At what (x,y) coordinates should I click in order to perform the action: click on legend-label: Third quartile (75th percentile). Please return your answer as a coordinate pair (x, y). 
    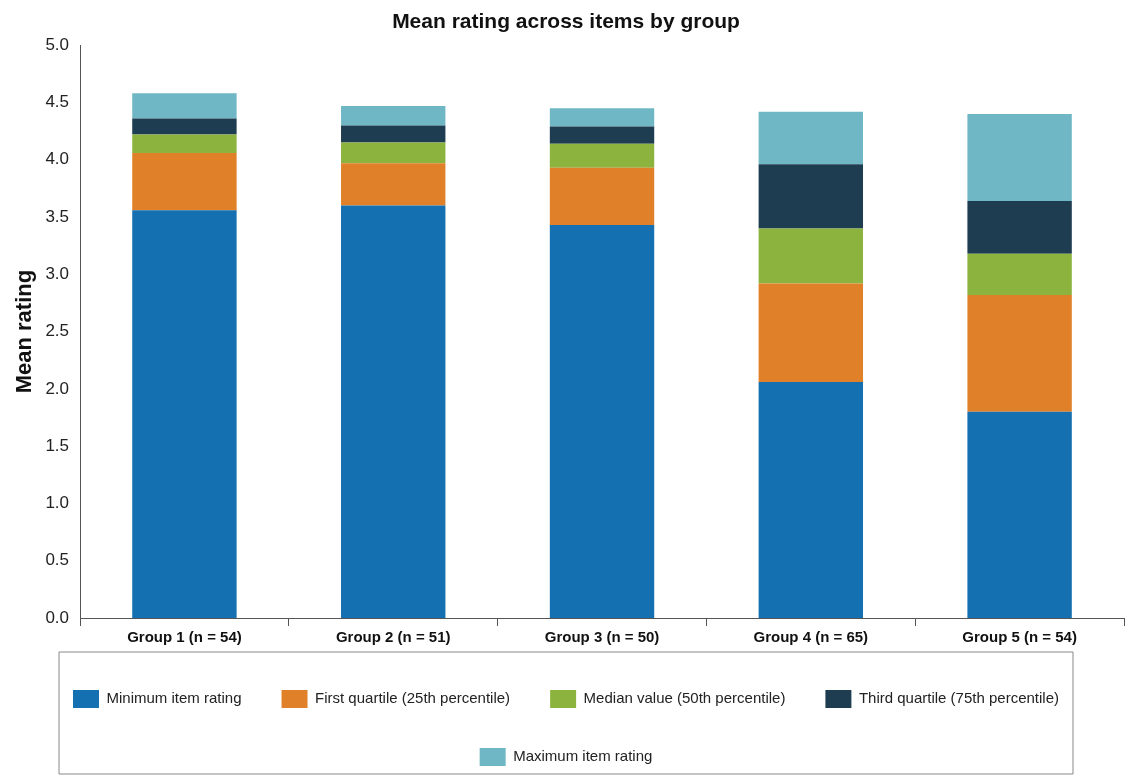
    Looking at the image, I should click on (959, 698).